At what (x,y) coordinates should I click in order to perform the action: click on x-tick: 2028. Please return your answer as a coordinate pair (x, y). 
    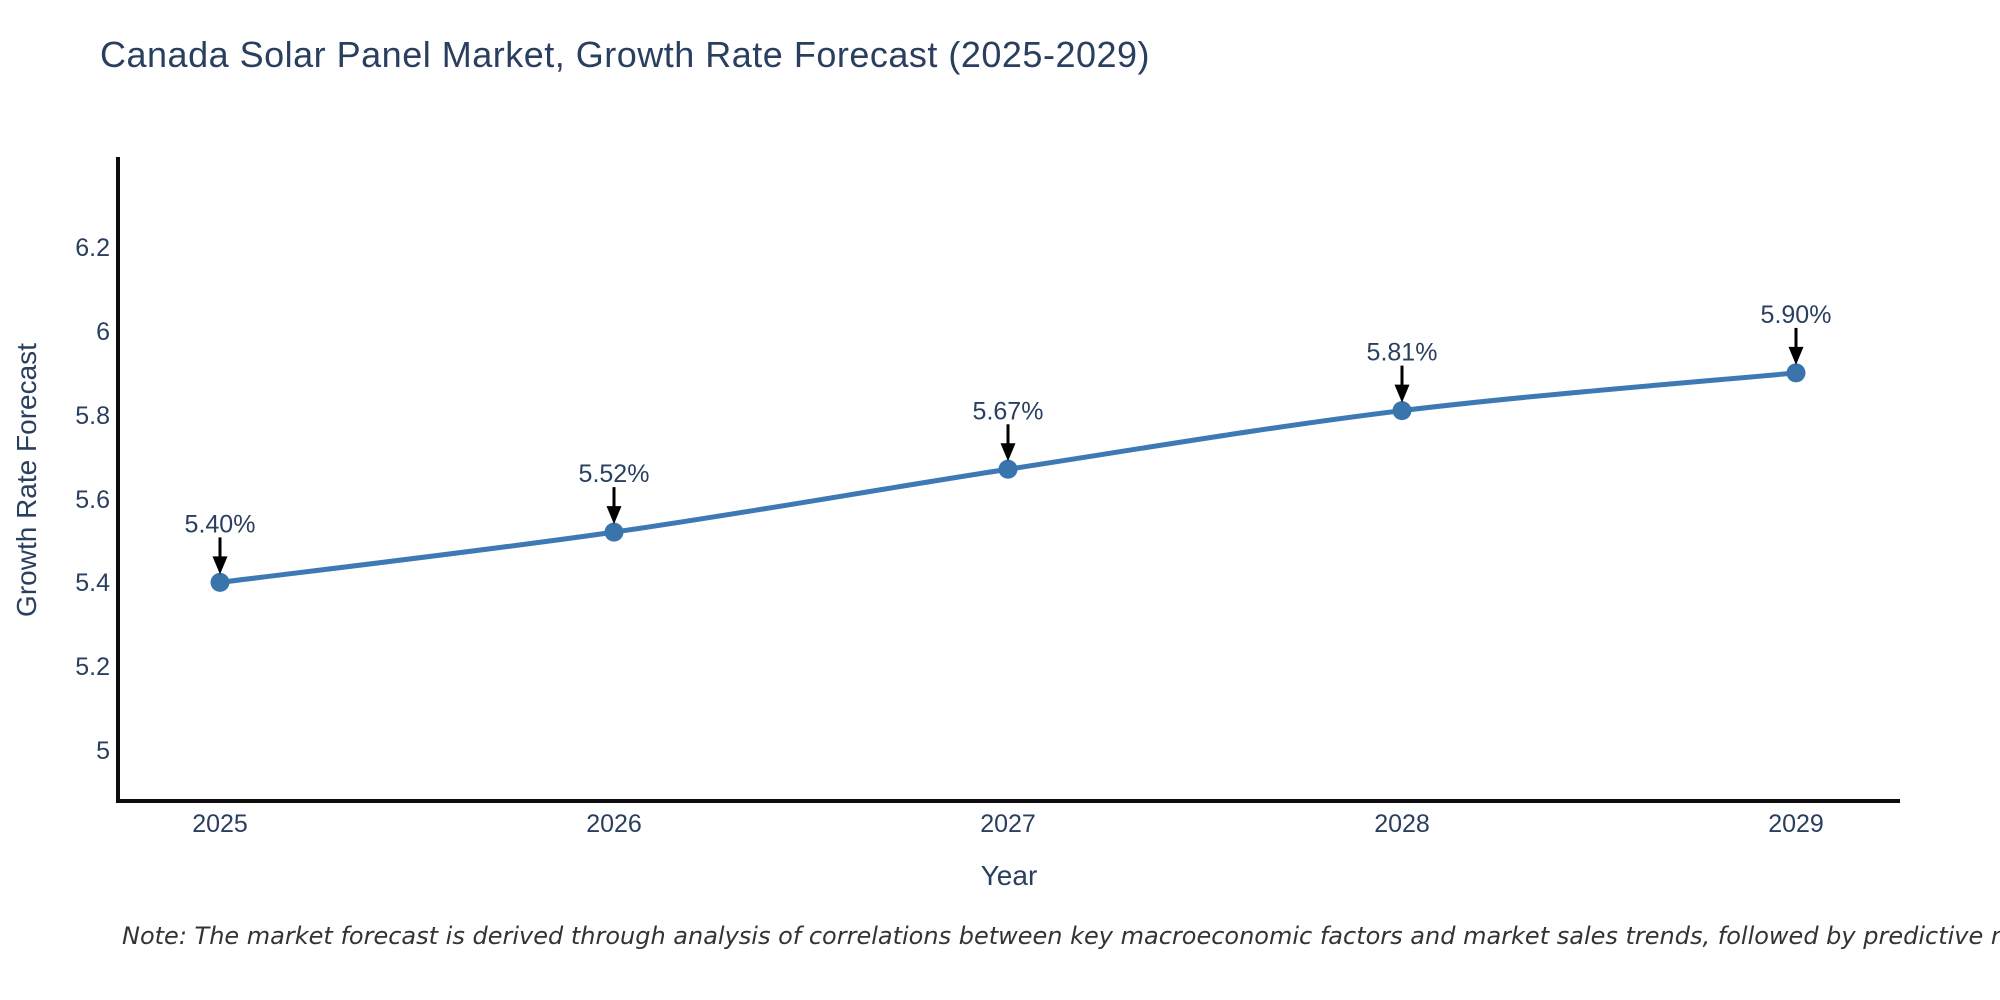
    Looking at the image, I should click on (1402, 824).